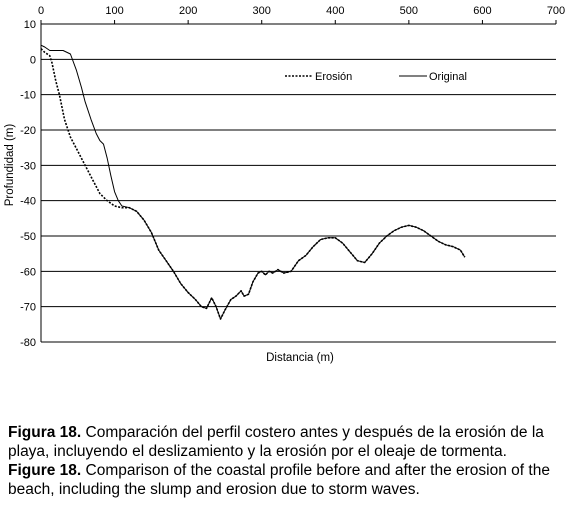 This screenshot has width=572, height=515. I want to click on x-tick-label: 700, so click(556, 11).